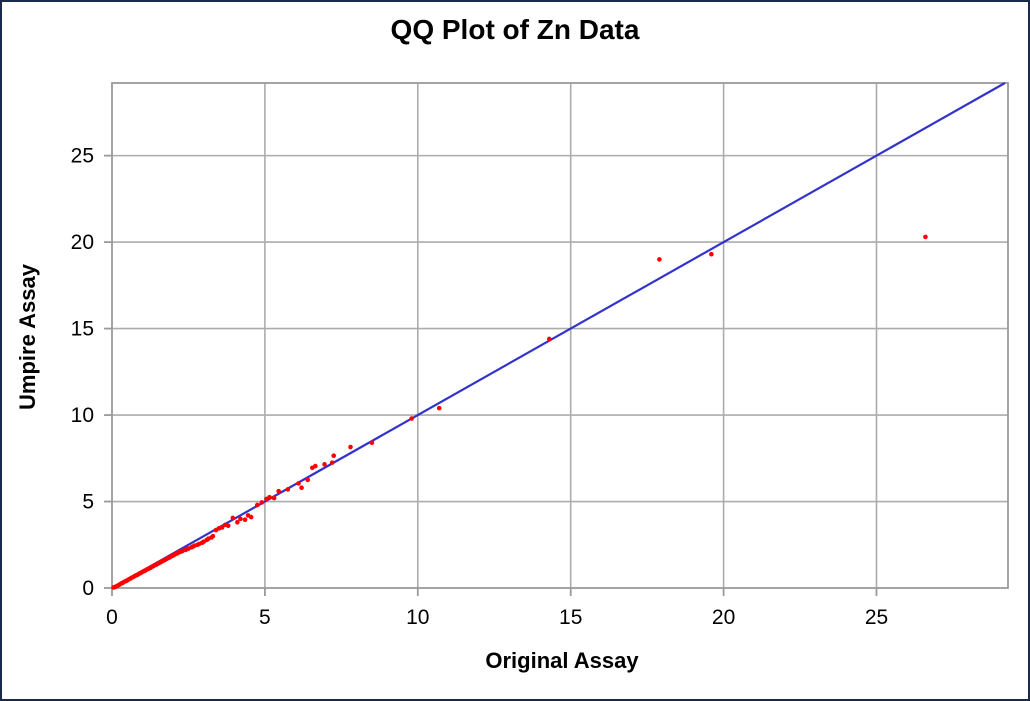  Describe the element at coordinates (417, 617) in the screenshot. I see `x-tick-label: 10` at that location.